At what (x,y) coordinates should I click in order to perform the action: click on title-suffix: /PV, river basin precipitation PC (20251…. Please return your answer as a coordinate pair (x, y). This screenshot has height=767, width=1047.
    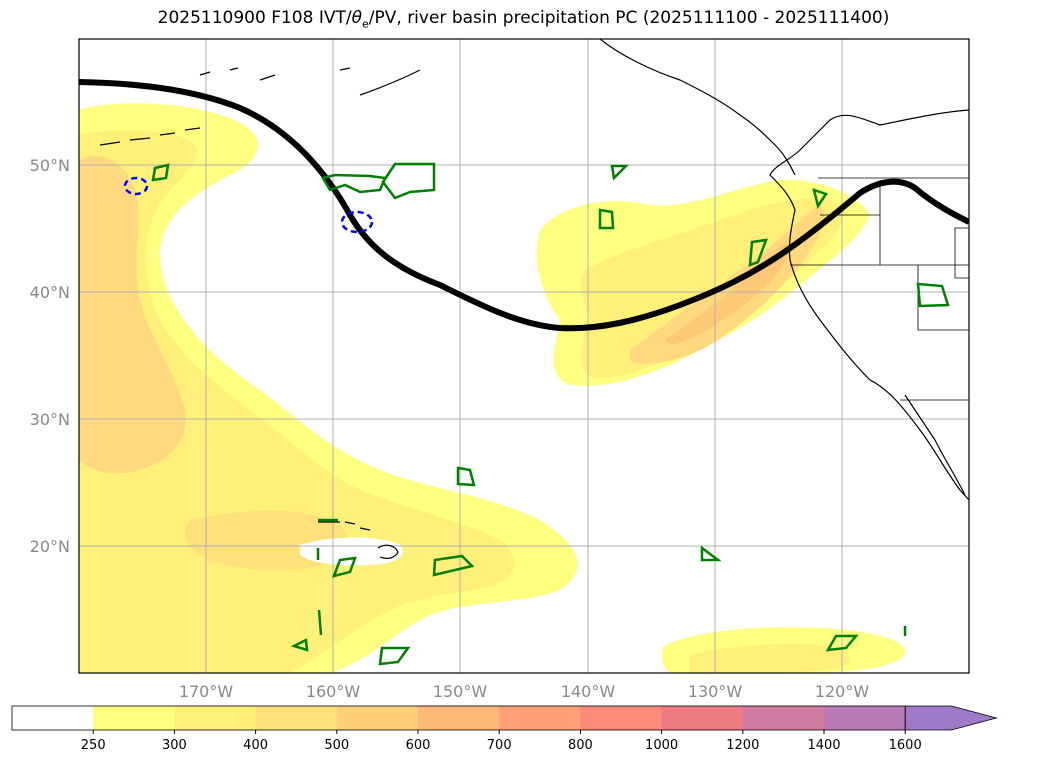
    Looking at the image, I should click on (629, 18).